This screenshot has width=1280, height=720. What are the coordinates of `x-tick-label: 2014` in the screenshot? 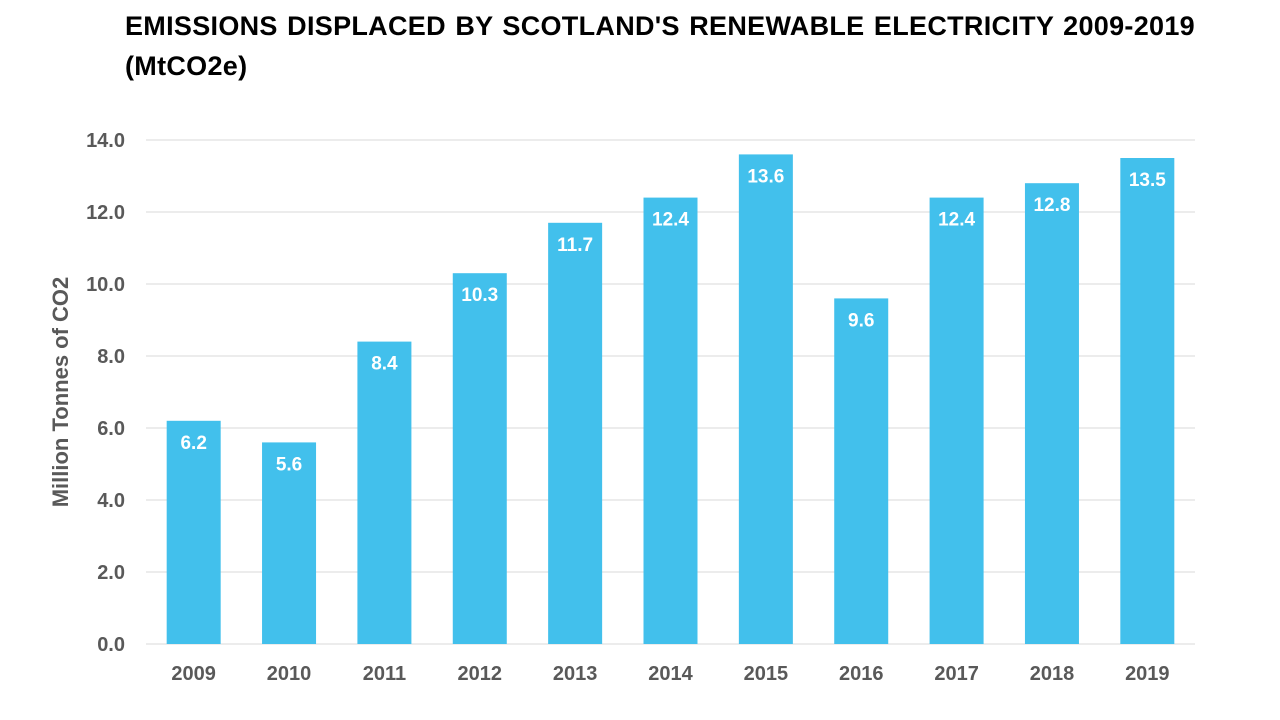 It's located at (670, 674).